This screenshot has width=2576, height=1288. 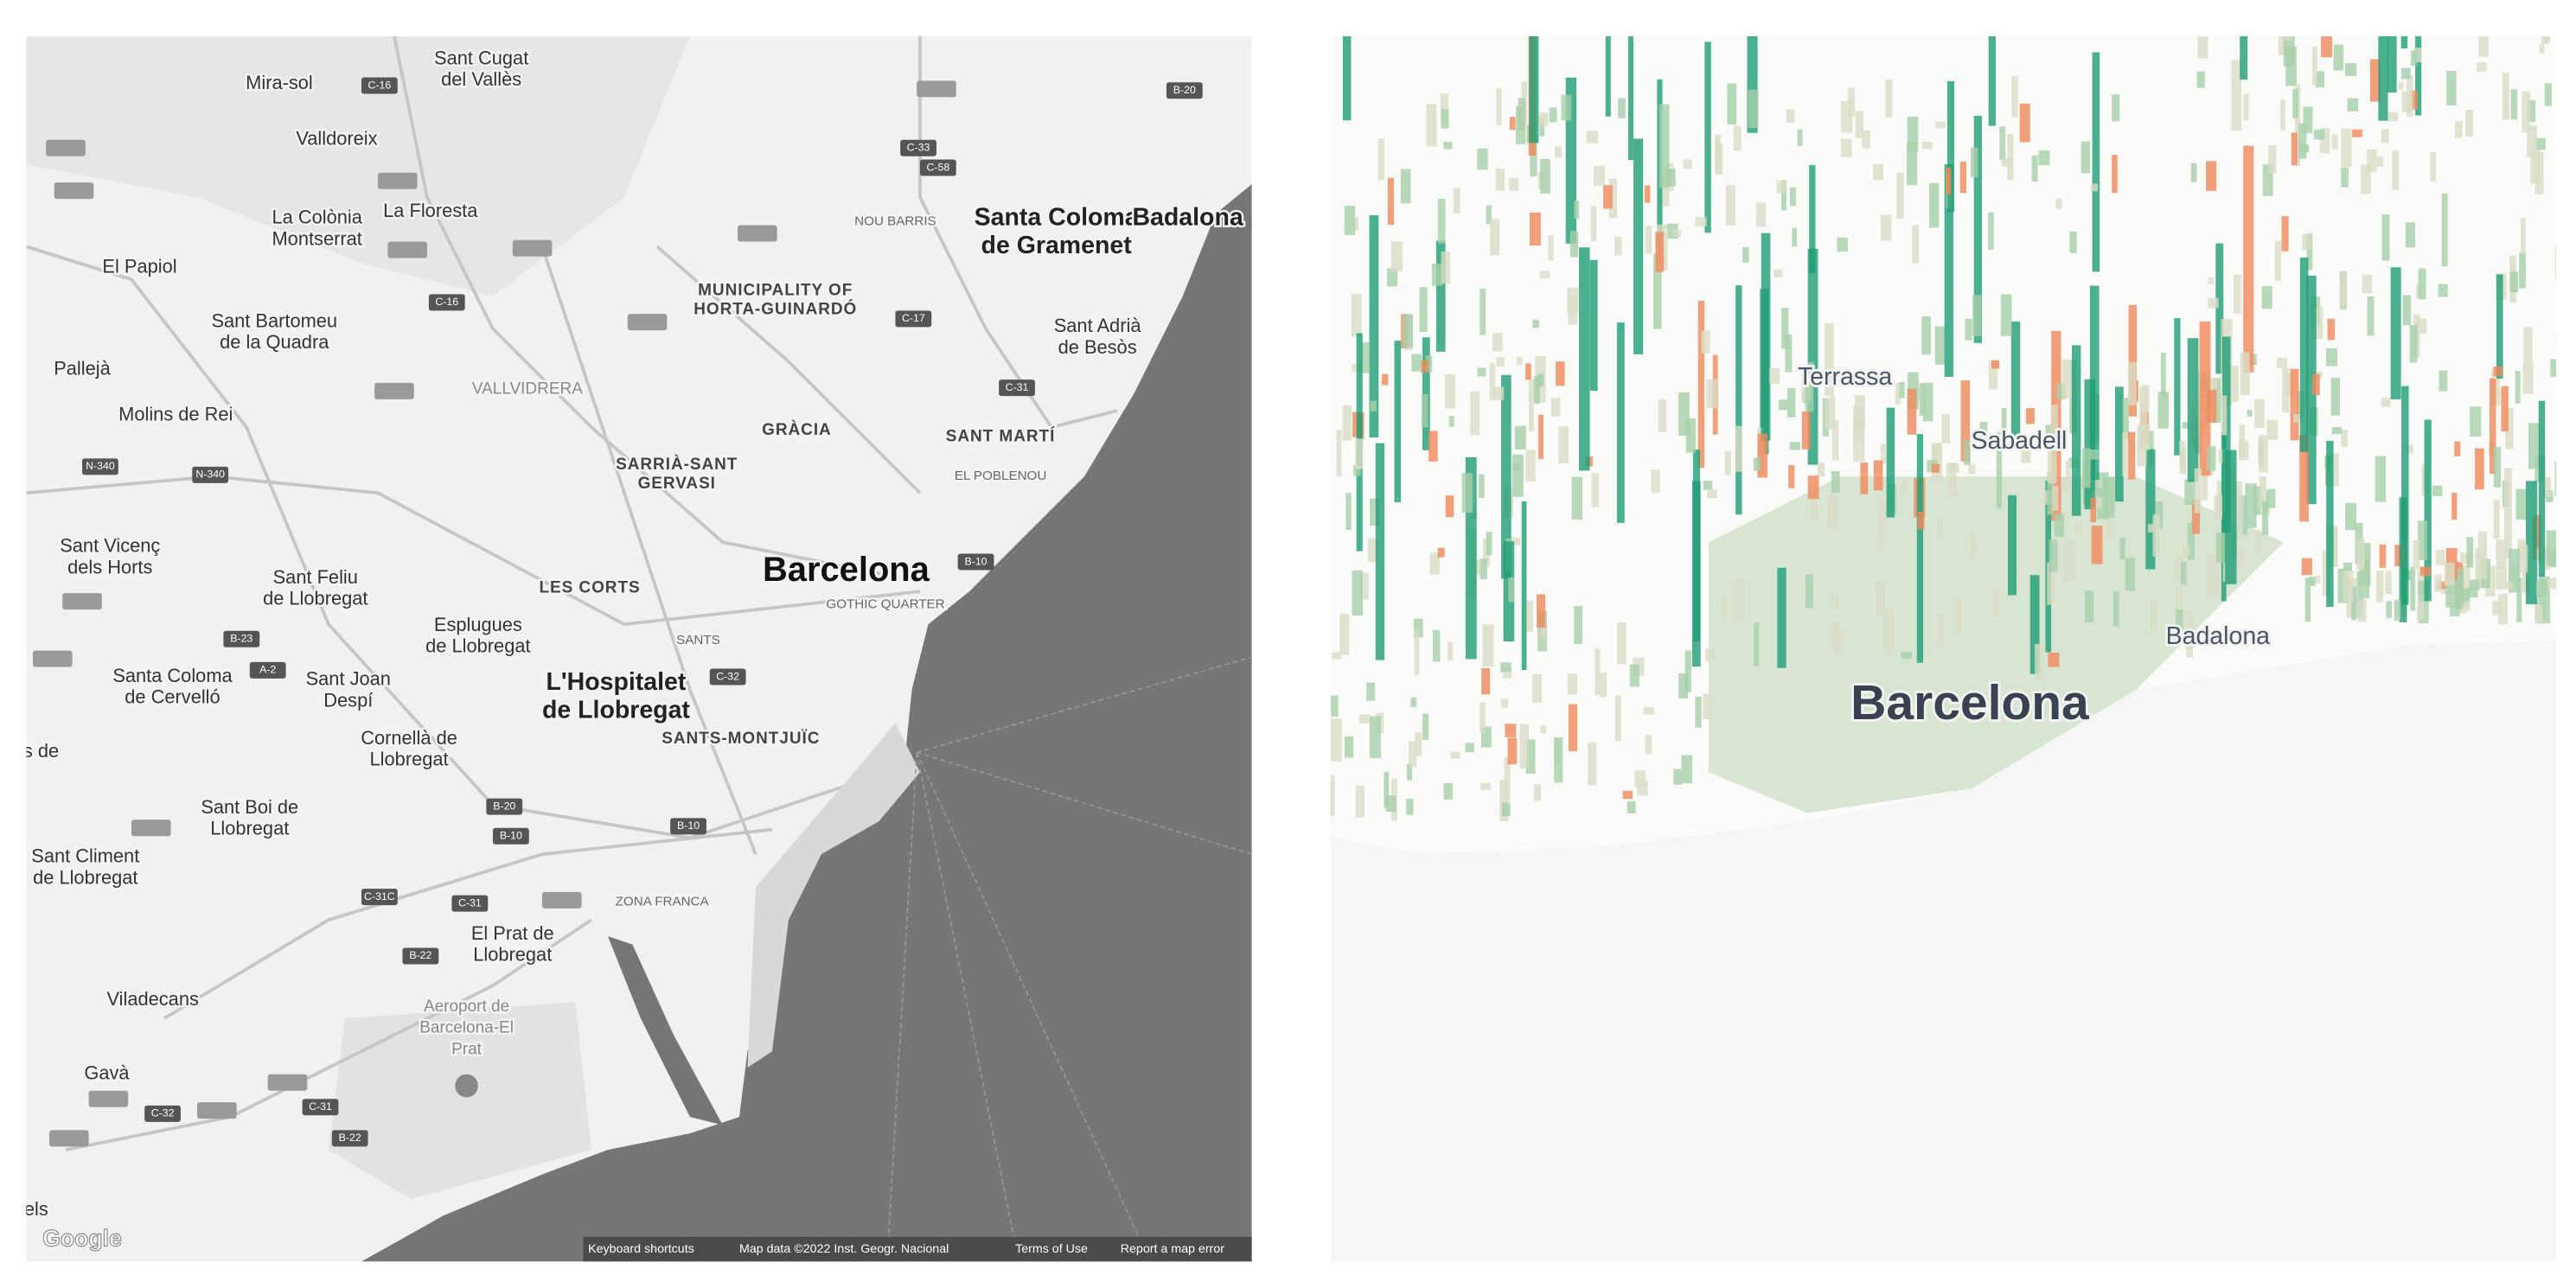 I want to click on attribution-link: Report a map error, so click(x=1173, y=1249).